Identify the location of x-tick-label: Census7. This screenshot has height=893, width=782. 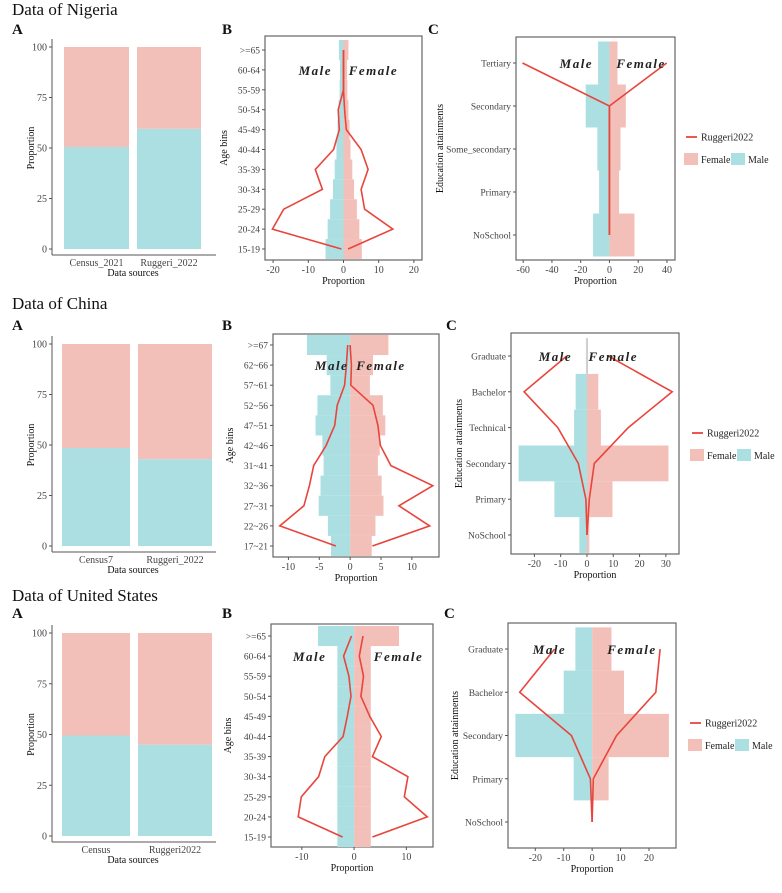
(96, 560).